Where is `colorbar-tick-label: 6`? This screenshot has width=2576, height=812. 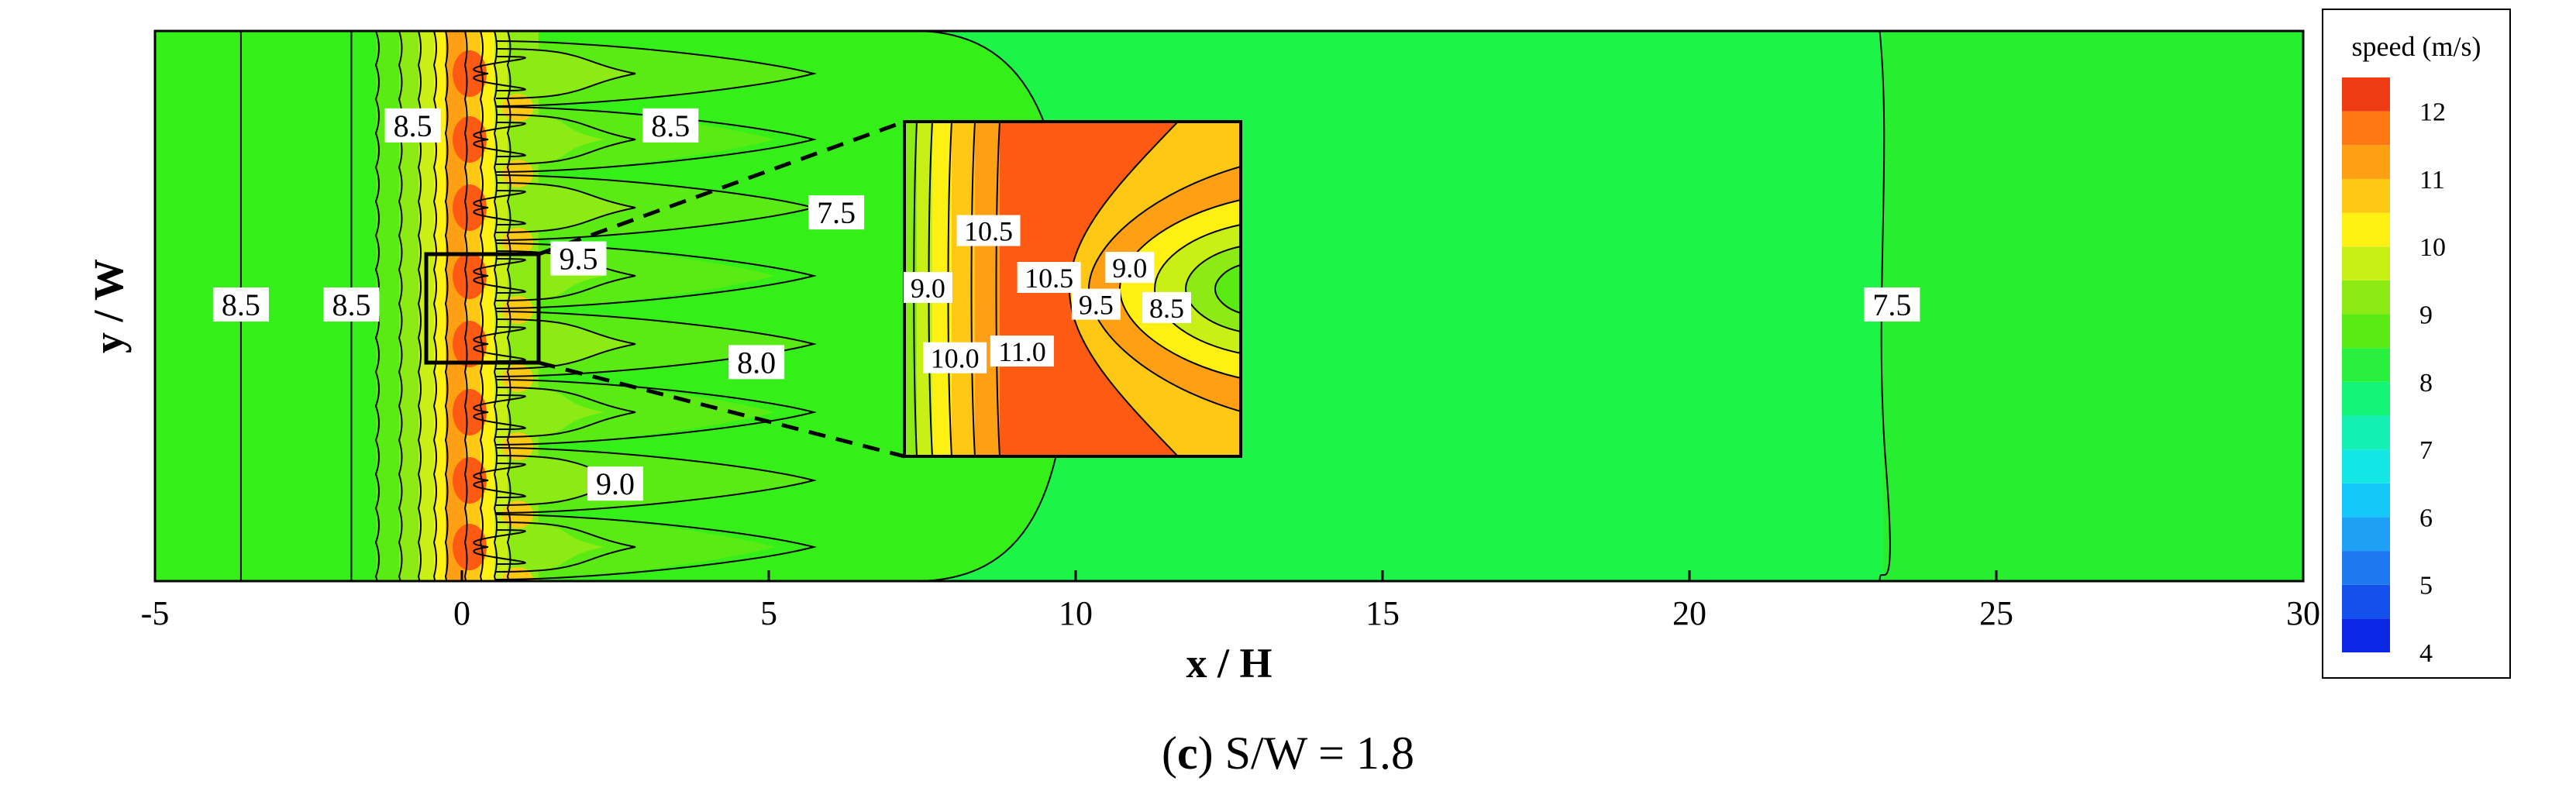 colorbar-tick-label: 6 is located at coordinates (2426, 518).